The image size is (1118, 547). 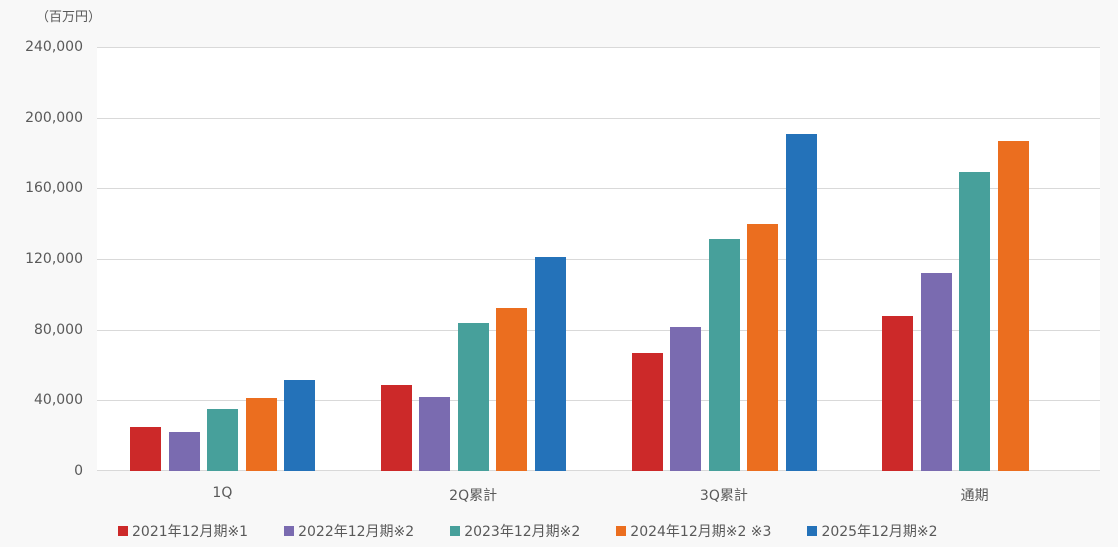 What do you see at coordinates (78, 471) in the screenshot?
I see `y-tick-label: 0` at bounding box center [78, 471].